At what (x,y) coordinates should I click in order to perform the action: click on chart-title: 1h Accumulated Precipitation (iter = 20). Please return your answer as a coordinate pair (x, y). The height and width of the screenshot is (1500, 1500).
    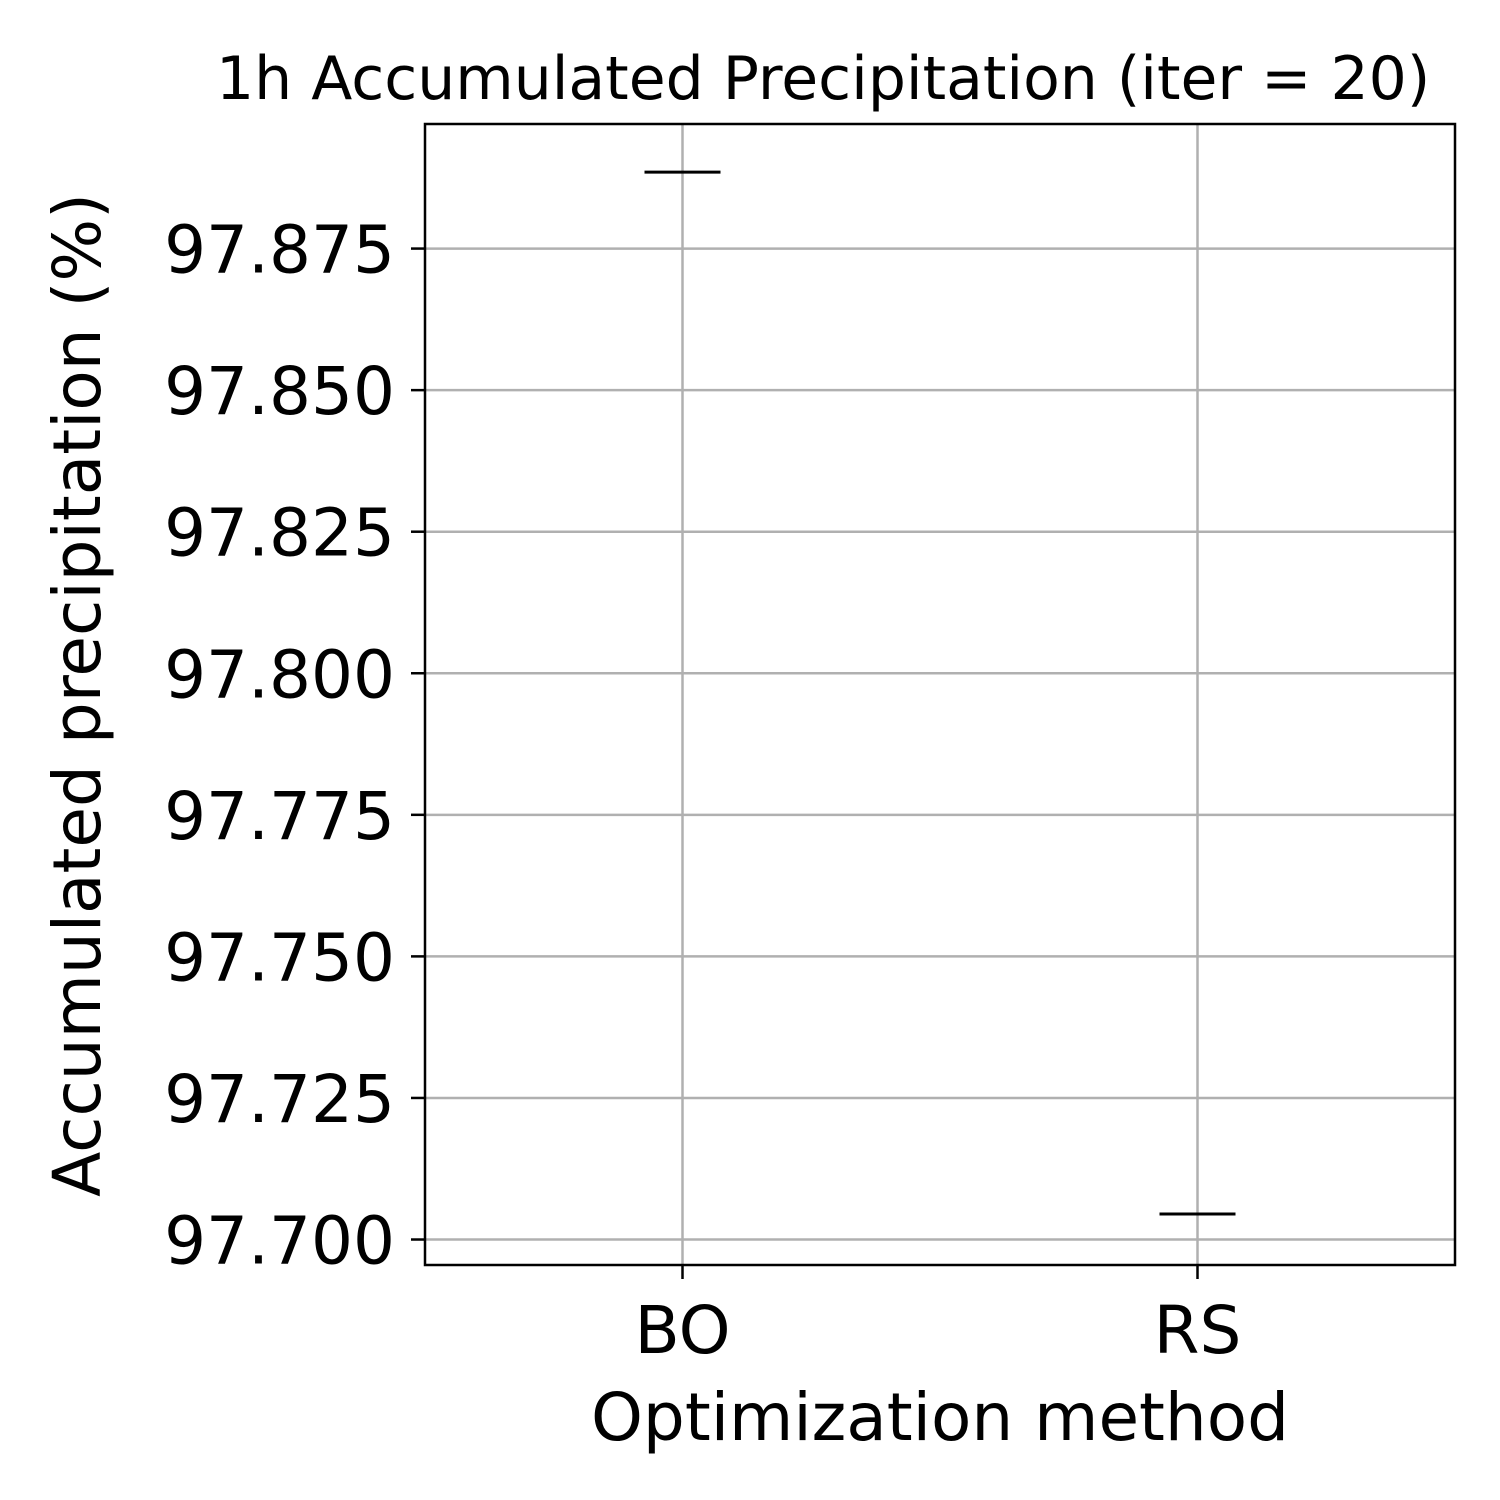
    Looking at the image, I should click on (823, 79).